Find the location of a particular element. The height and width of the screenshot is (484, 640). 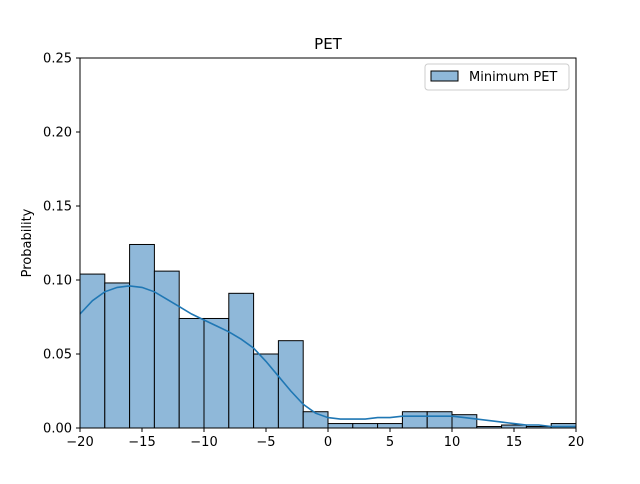

x-axis: −20 −15 −10 −5 0 5 10 15 20 is located at coordinates (325, 439).